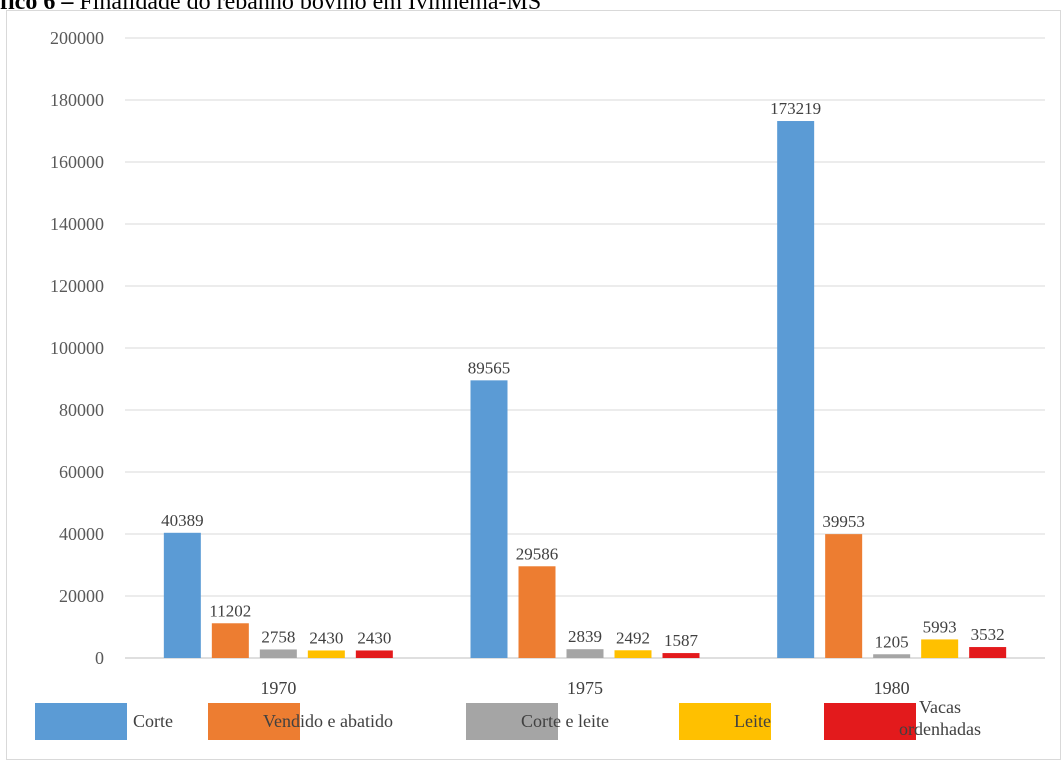 Image resolution: width=1064 pixels, height=762 pixels. Describe the element at coordinates (81, 472) in the screenshot. I see `y-tick-label: 60000` at that location.